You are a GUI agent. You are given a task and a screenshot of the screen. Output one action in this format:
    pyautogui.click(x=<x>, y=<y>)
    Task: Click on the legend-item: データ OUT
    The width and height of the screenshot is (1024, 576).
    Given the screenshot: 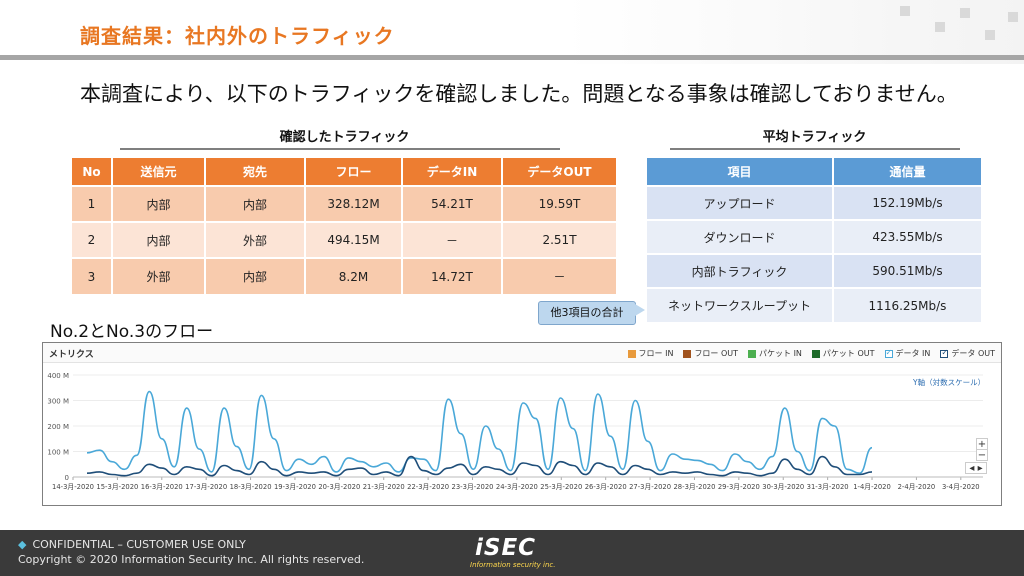 What is the action you would take?
    pyautogui.click(x=967, y=353)
    